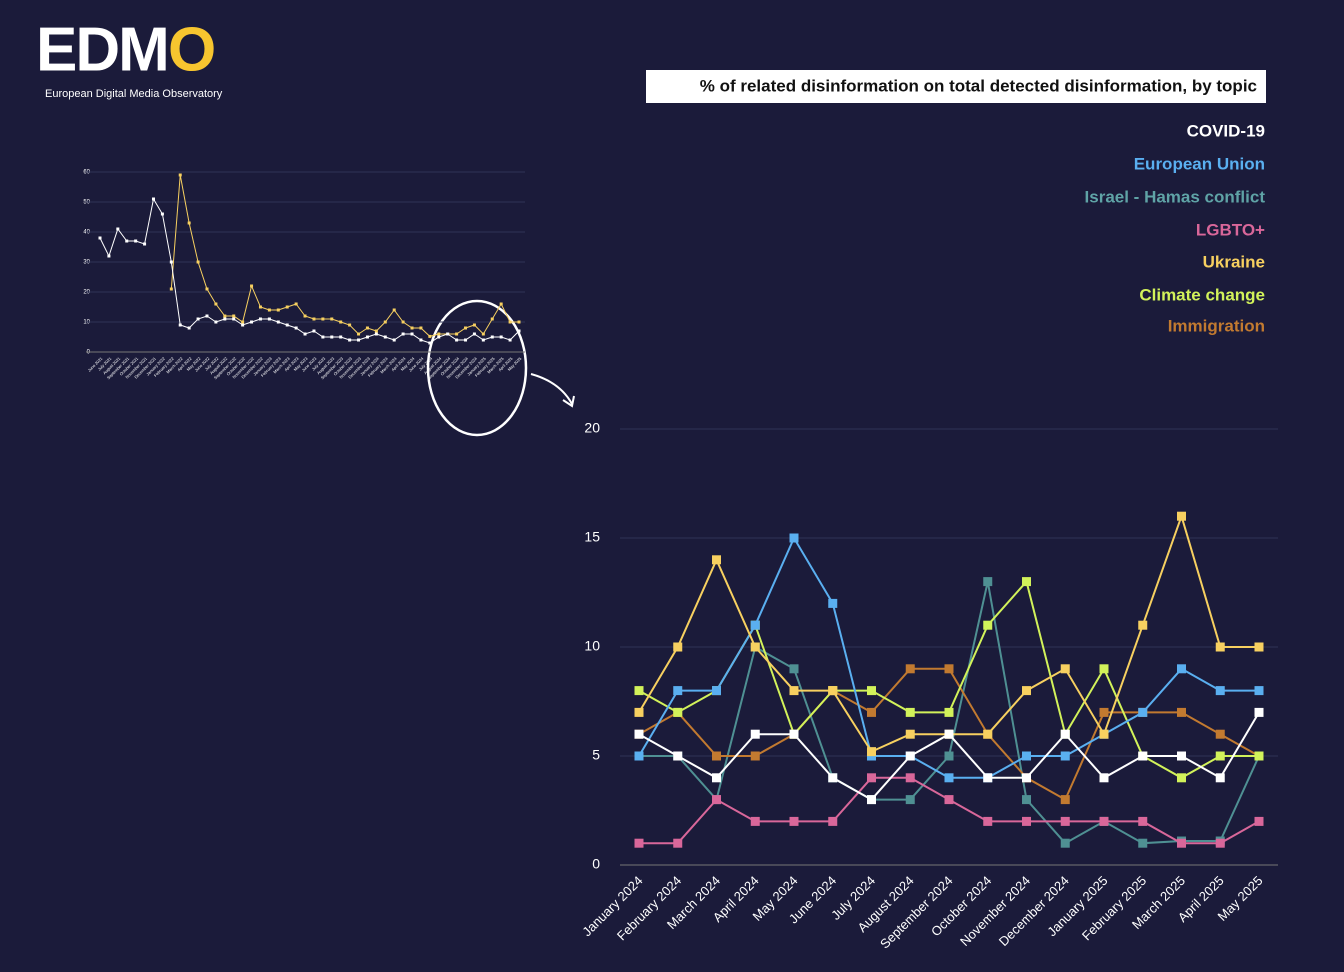  I want to click on y-tick-label: 15, so click(592, 537).